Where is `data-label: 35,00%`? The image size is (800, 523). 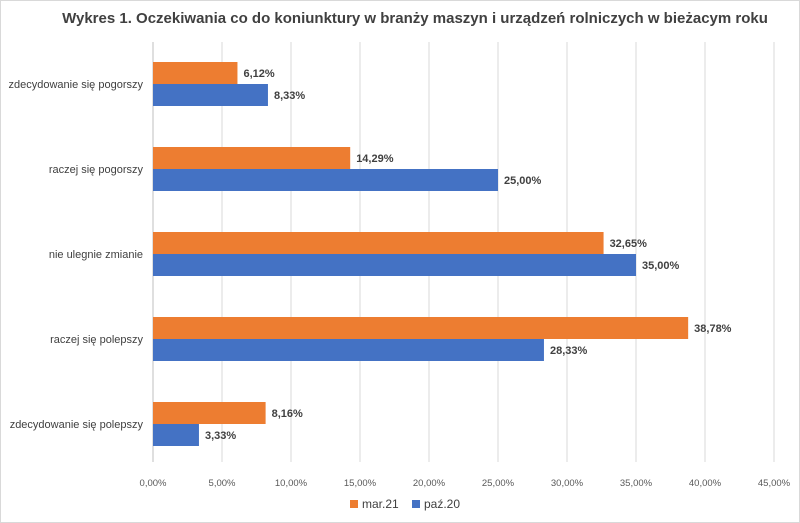 data-label: 35,00% is located at coordinates (661, 266).